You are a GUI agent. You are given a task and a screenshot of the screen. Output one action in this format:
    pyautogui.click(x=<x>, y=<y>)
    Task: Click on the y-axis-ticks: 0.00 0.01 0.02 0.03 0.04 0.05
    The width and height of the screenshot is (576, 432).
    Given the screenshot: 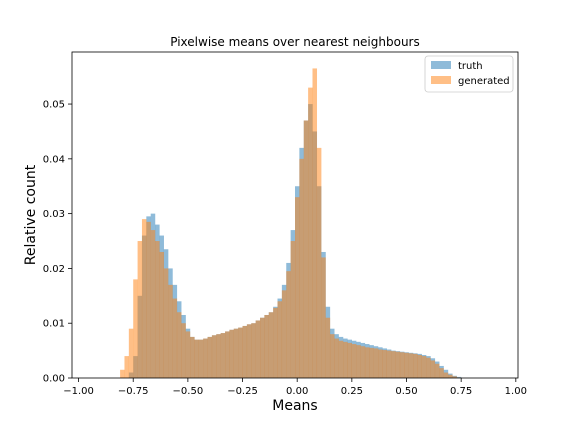 What is the action you would take?
    pyautogui.click(x=57, y=242)
    